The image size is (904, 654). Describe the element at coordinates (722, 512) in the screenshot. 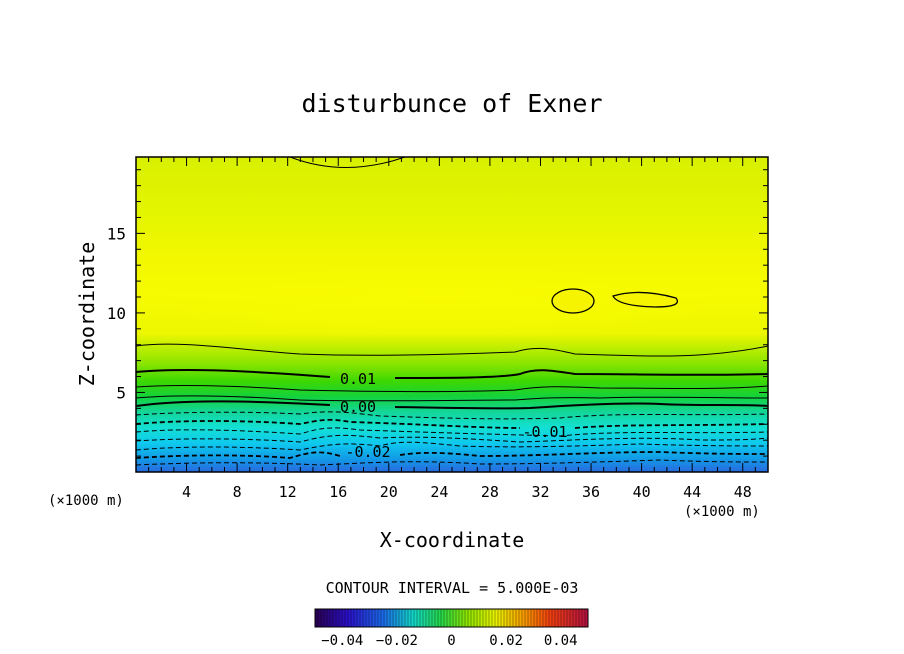

I see `x-unit-right: (×1000 m)` at that location.